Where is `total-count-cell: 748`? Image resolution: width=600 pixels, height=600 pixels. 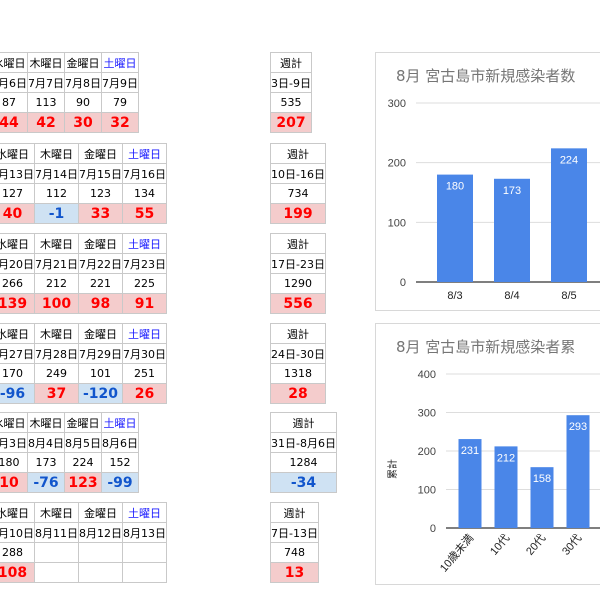 total-count-cell: 748 is located at coordinates (294, 552).